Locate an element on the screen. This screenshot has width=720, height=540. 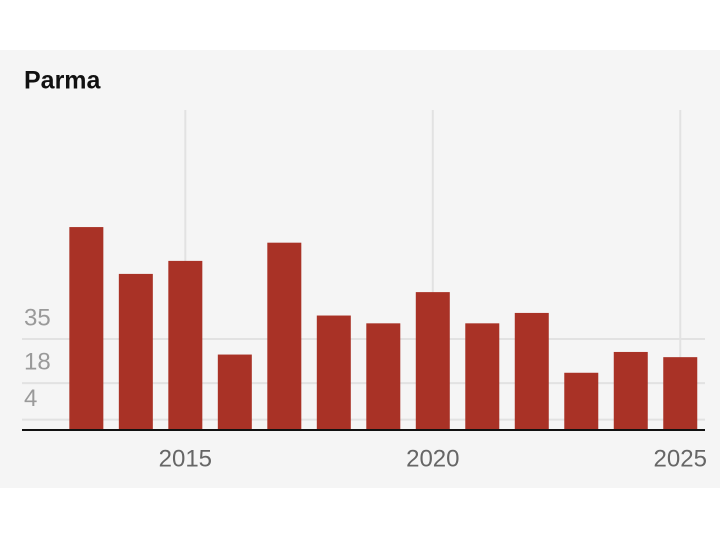
y-tick-label: 35 is located at coordinates (37, 317).